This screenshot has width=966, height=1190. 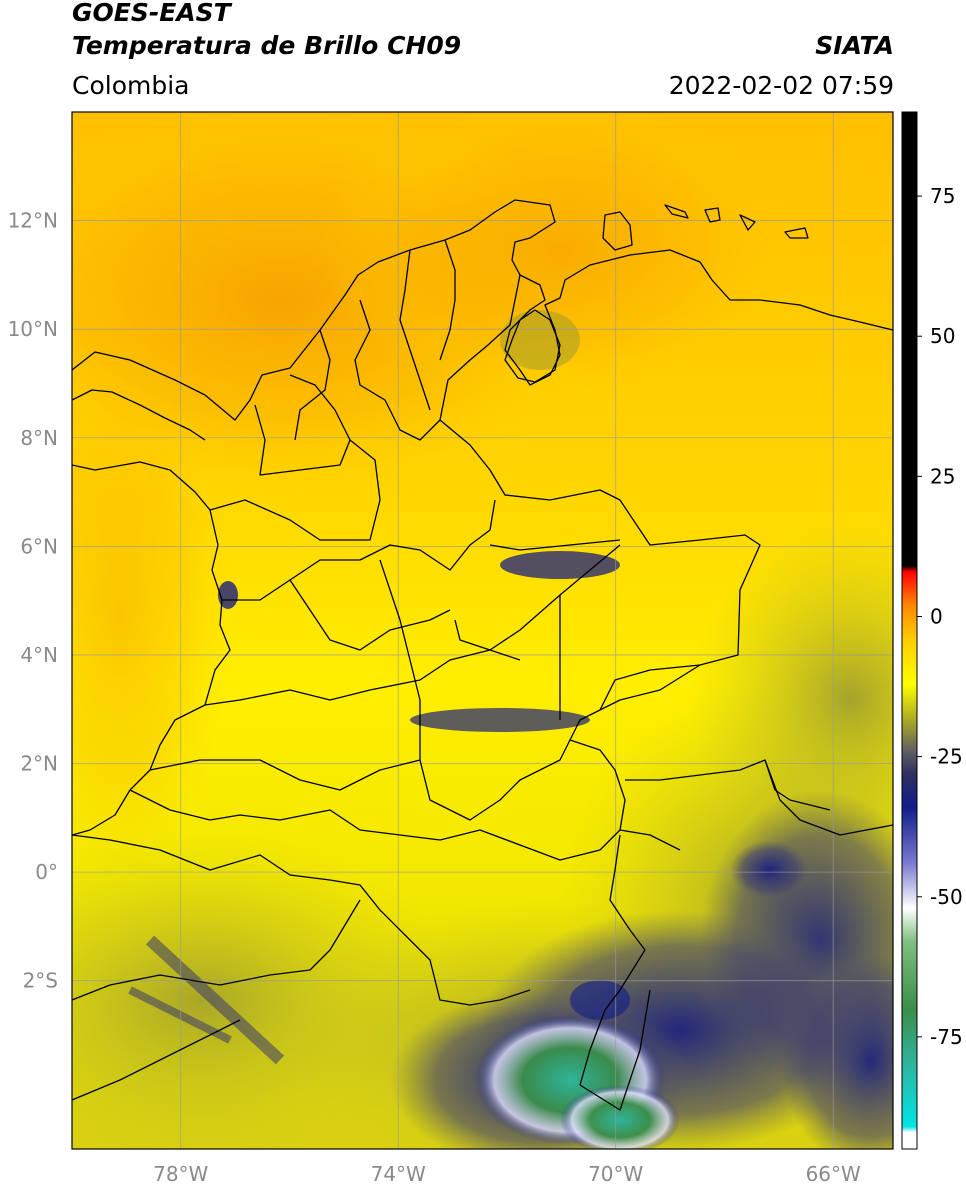 What do you see at coordinates (398, 1174) in the screenshot?
I see `longitude-label: 74°W` at bounding box center [398, 1174].